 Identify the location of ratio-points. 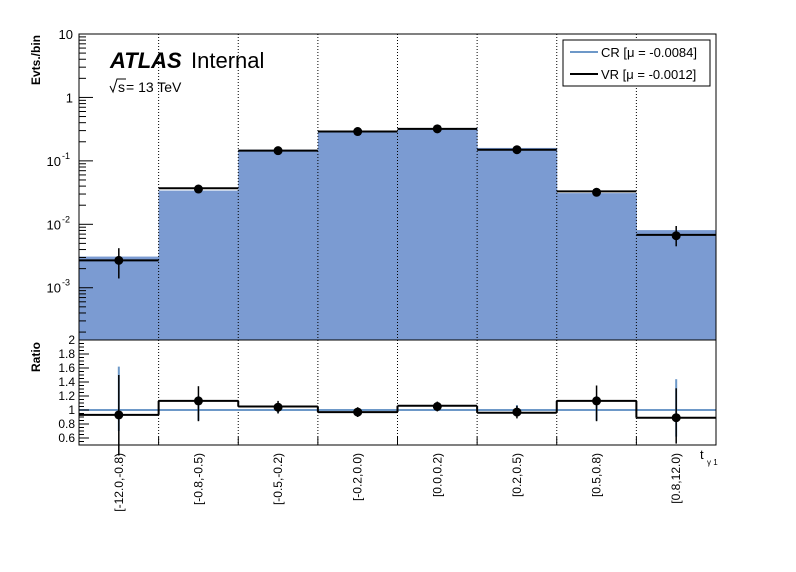
(397, 411).